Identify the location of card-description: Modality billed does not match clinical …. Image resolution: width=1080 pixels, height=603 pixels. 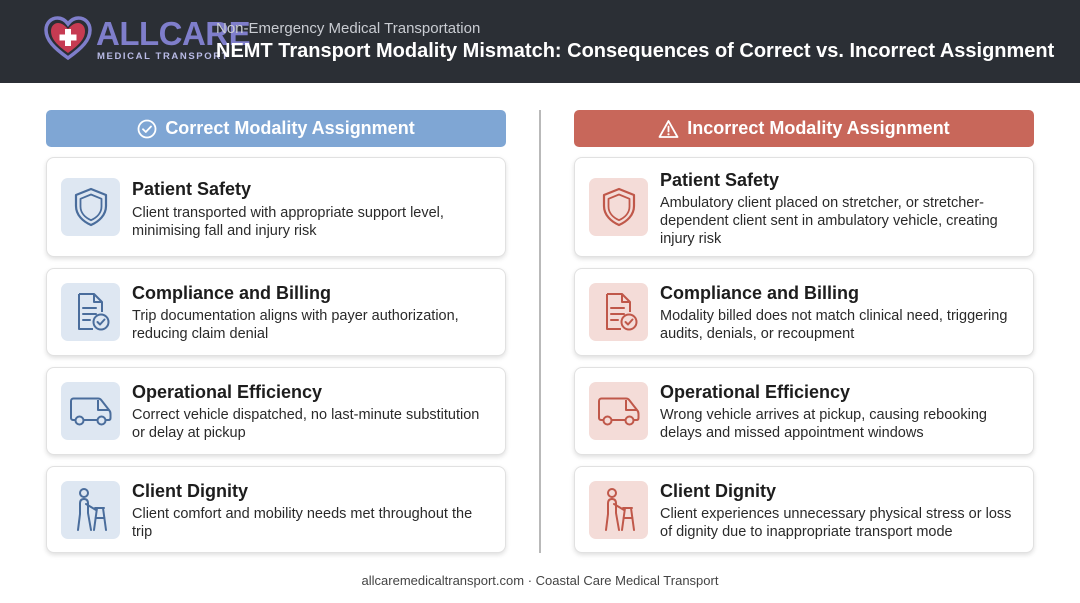
(834, 325).